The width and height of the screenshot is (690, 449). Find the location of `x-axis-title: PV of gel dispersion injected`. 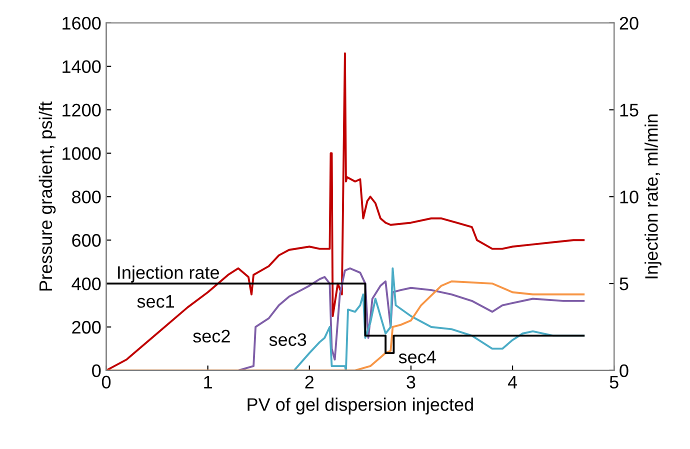

x-axis-title: PV of gel dispersion injected is located at coordinates (360, 406).